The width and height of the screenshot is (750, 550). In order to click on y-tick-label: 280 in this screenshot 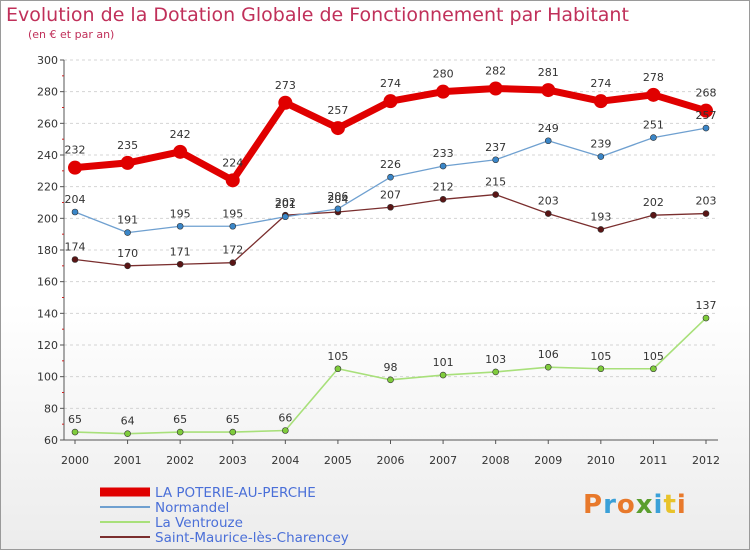, I will do `click(47, 92)`.